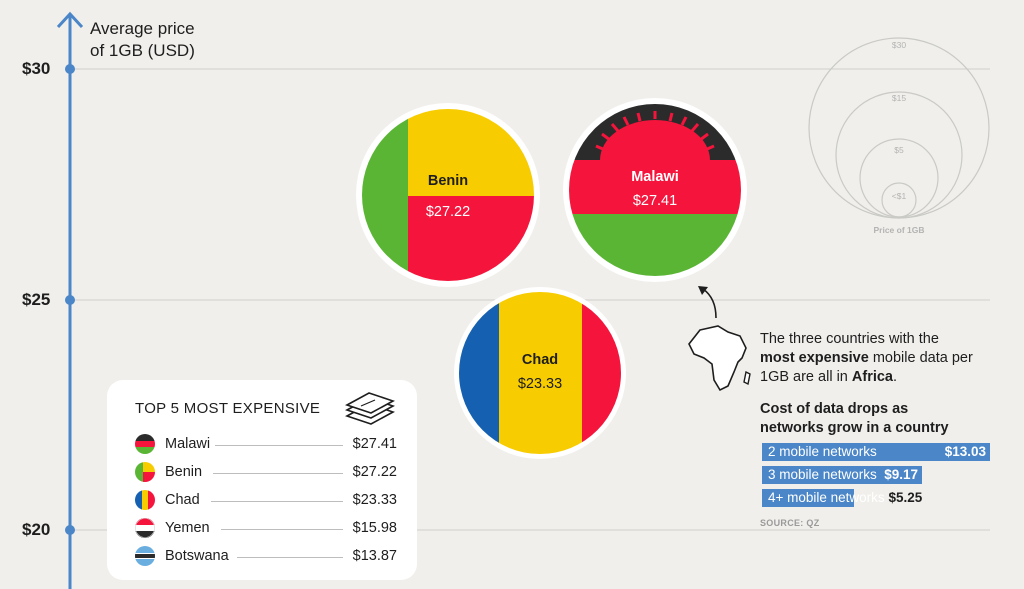  I want to click on top5-row-chad: Chad $23.33, so click(266, 500).